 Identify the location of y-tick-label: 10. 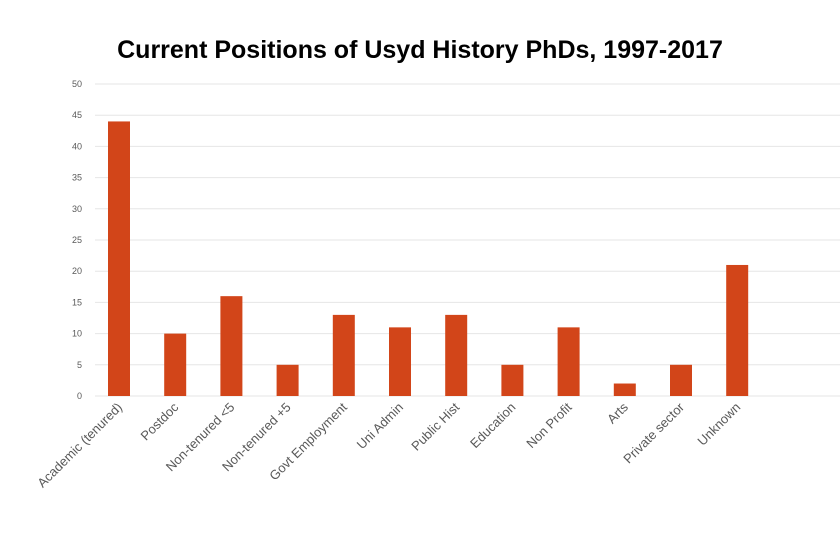
(77, 334).